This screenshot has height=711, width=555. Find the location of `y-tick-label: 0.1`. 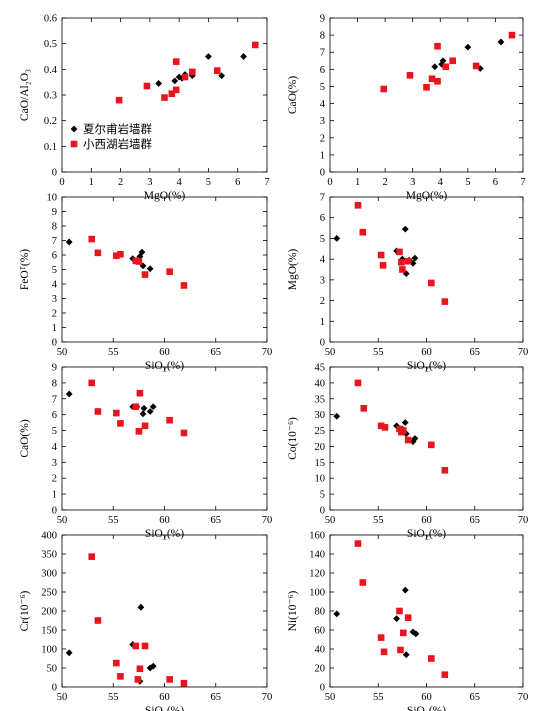

y-tick-label: 0.1 is located at coordinates (50, 147).